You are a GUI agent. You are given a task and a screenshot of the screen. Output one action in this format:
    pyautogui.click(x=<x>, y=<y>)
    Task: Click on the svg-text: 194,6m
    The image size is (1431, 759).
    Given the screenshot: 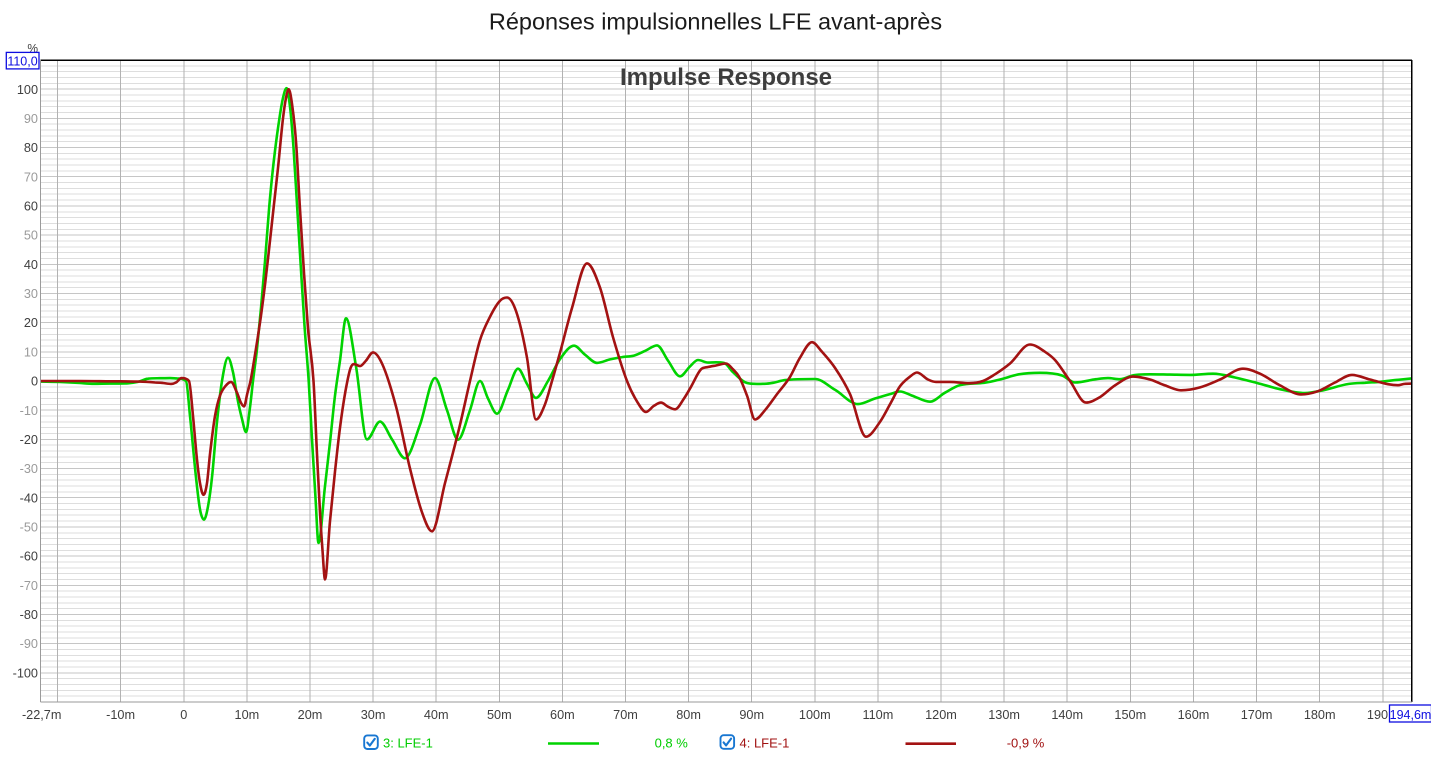 What is the action you would take?
    pyautogui.click(x=1410, y=715)
    